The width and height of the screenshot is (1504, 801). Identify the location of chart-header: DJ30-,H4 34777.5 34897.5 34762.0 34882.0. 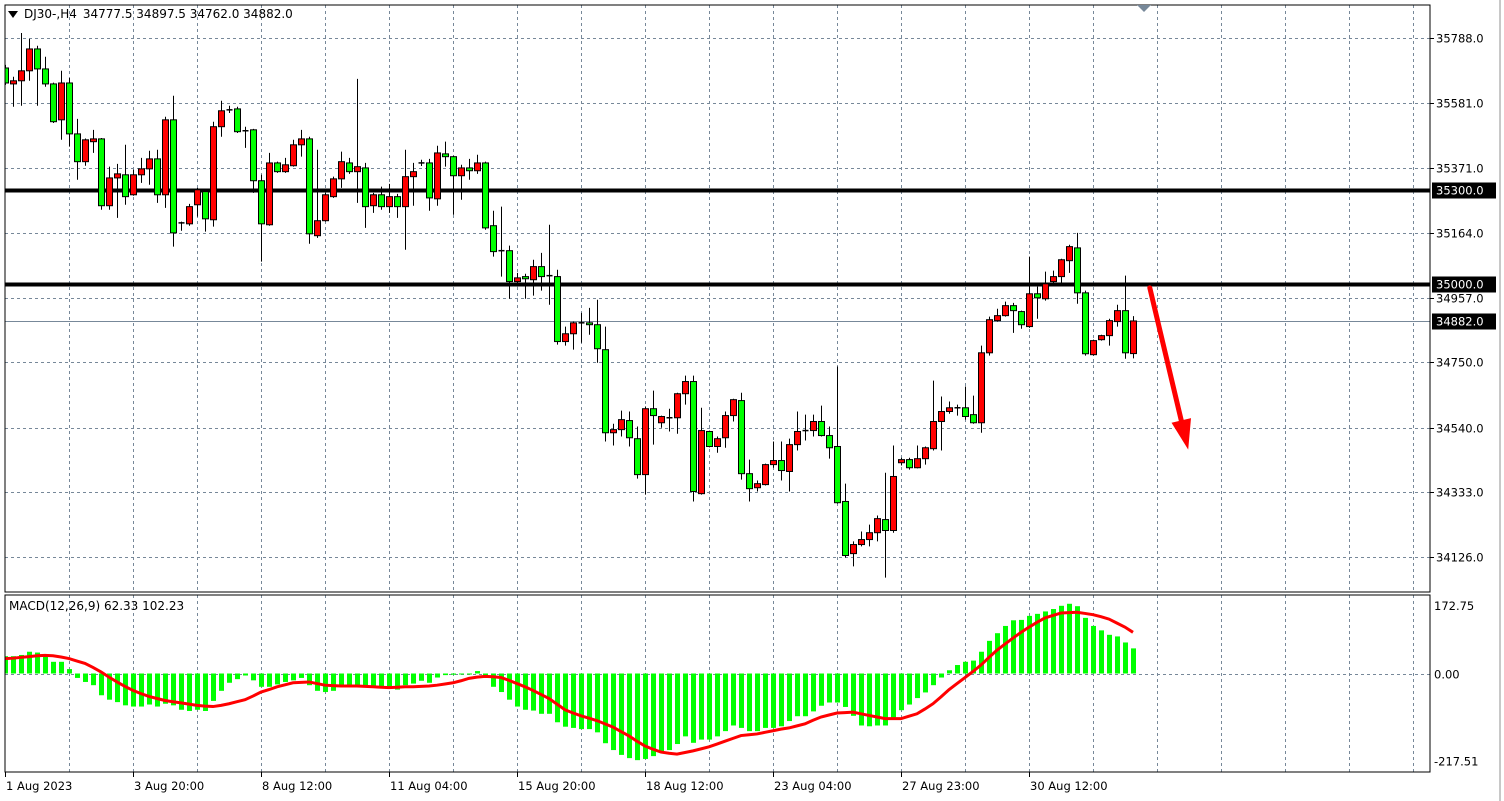
(150, 14).